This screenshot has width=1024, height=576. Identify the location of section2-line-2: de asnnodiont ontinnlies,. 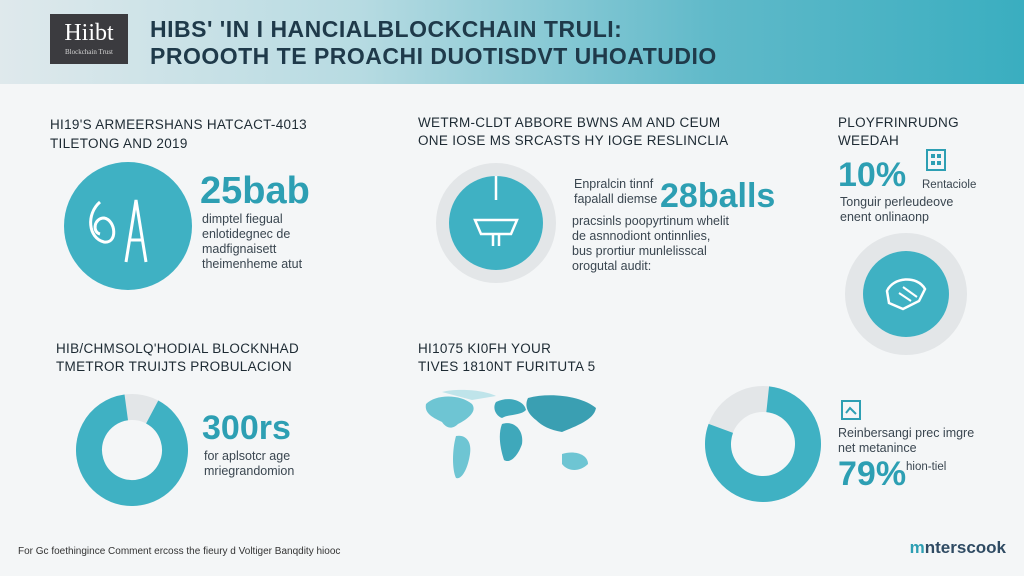
(641, 236).